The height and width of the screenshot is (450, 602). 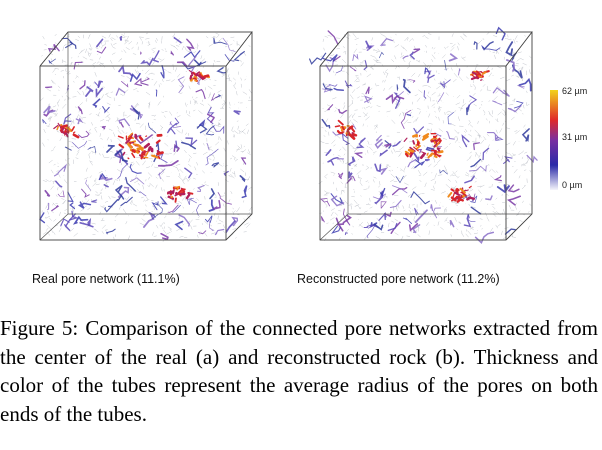 What do you see at coordinates (575, 137) in the screenshot?
I see `colorbar-mid-label: 31 µm` at bounding box center [575, 137].